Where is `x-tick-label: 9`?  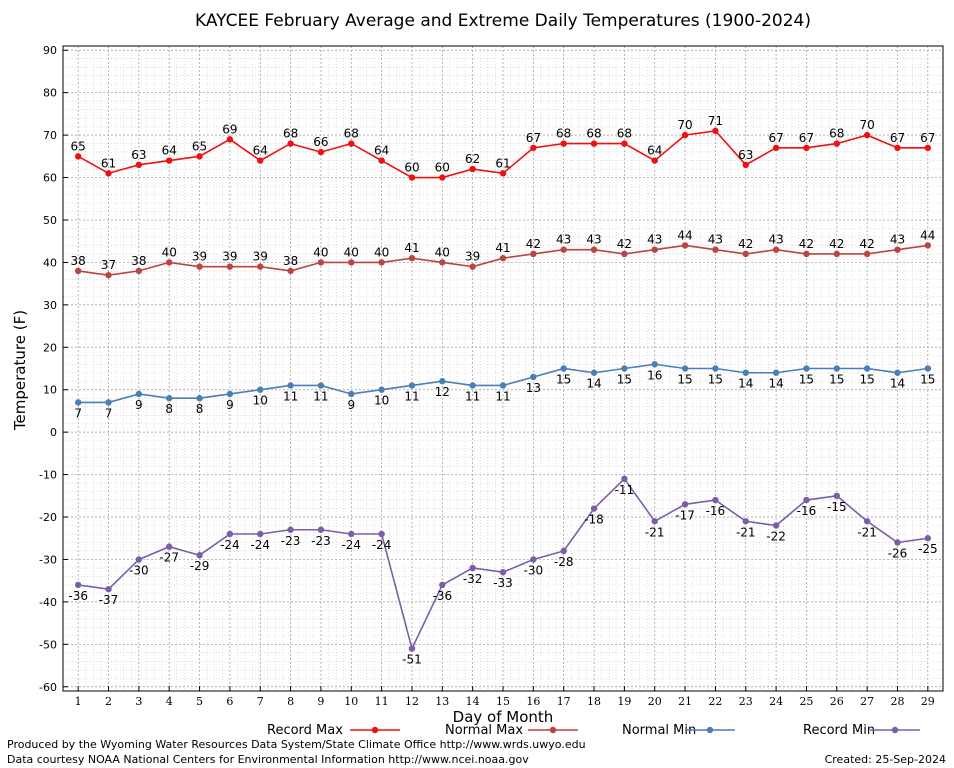
x-tick-label: 9 is located at coordinates (320, 701).